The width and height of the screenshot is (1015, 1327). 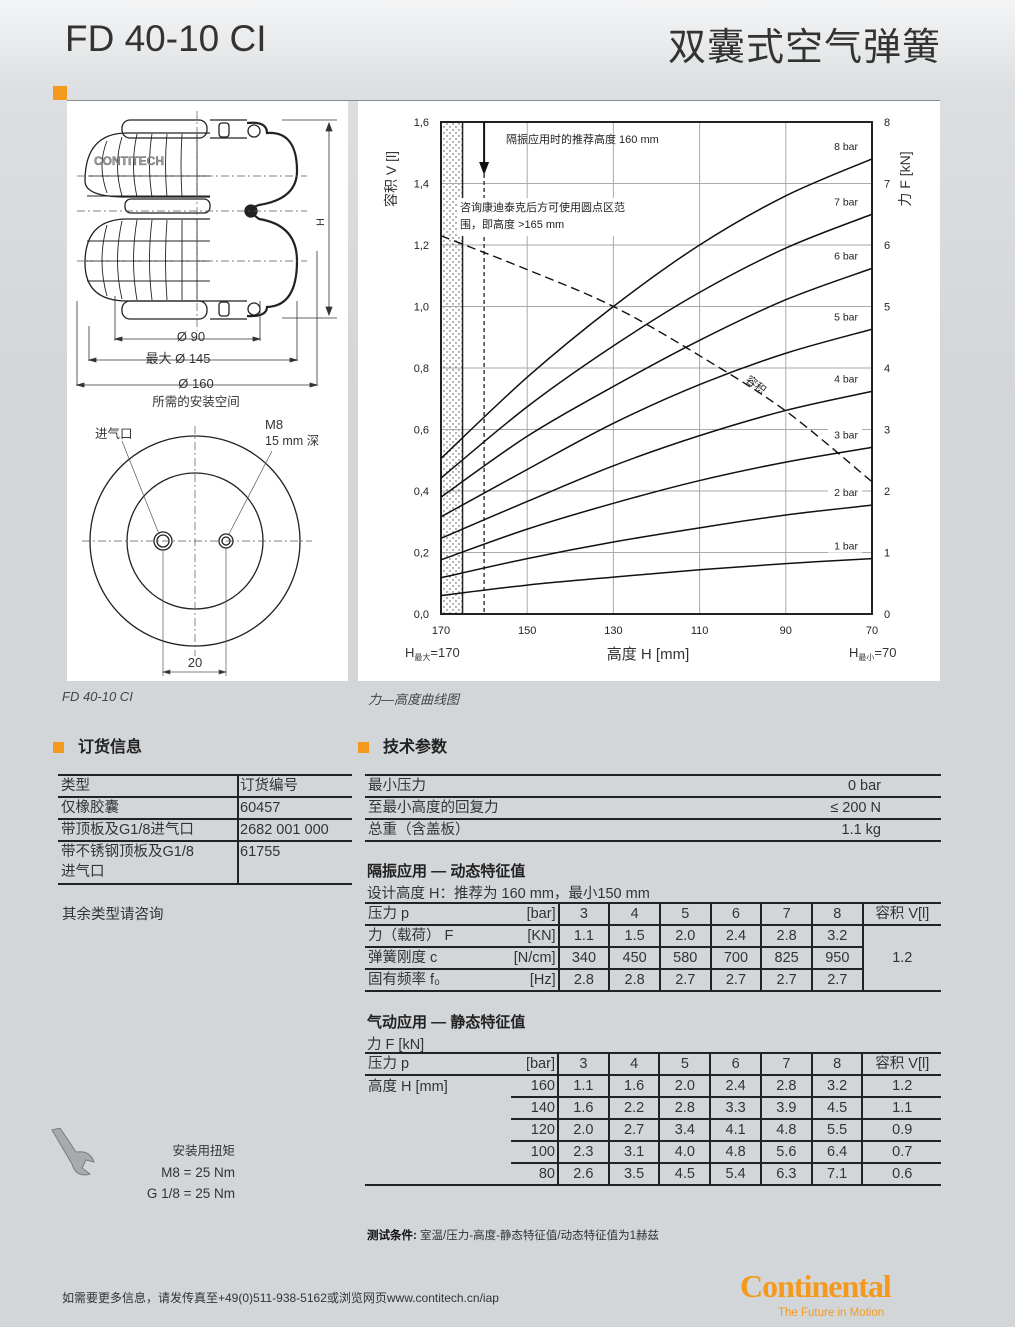 I want to click on dim-dmax: 最大 Ø 145, so click(x=177, y=358).